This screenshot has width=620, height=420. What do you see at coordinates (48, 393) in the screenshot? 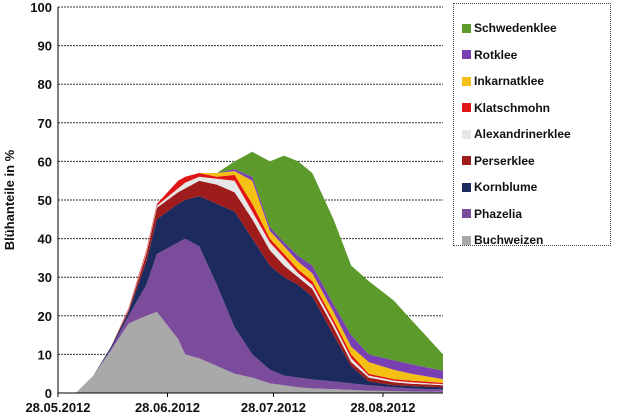
I see `y-tick-label: 0` at bounding box center [48, 393].